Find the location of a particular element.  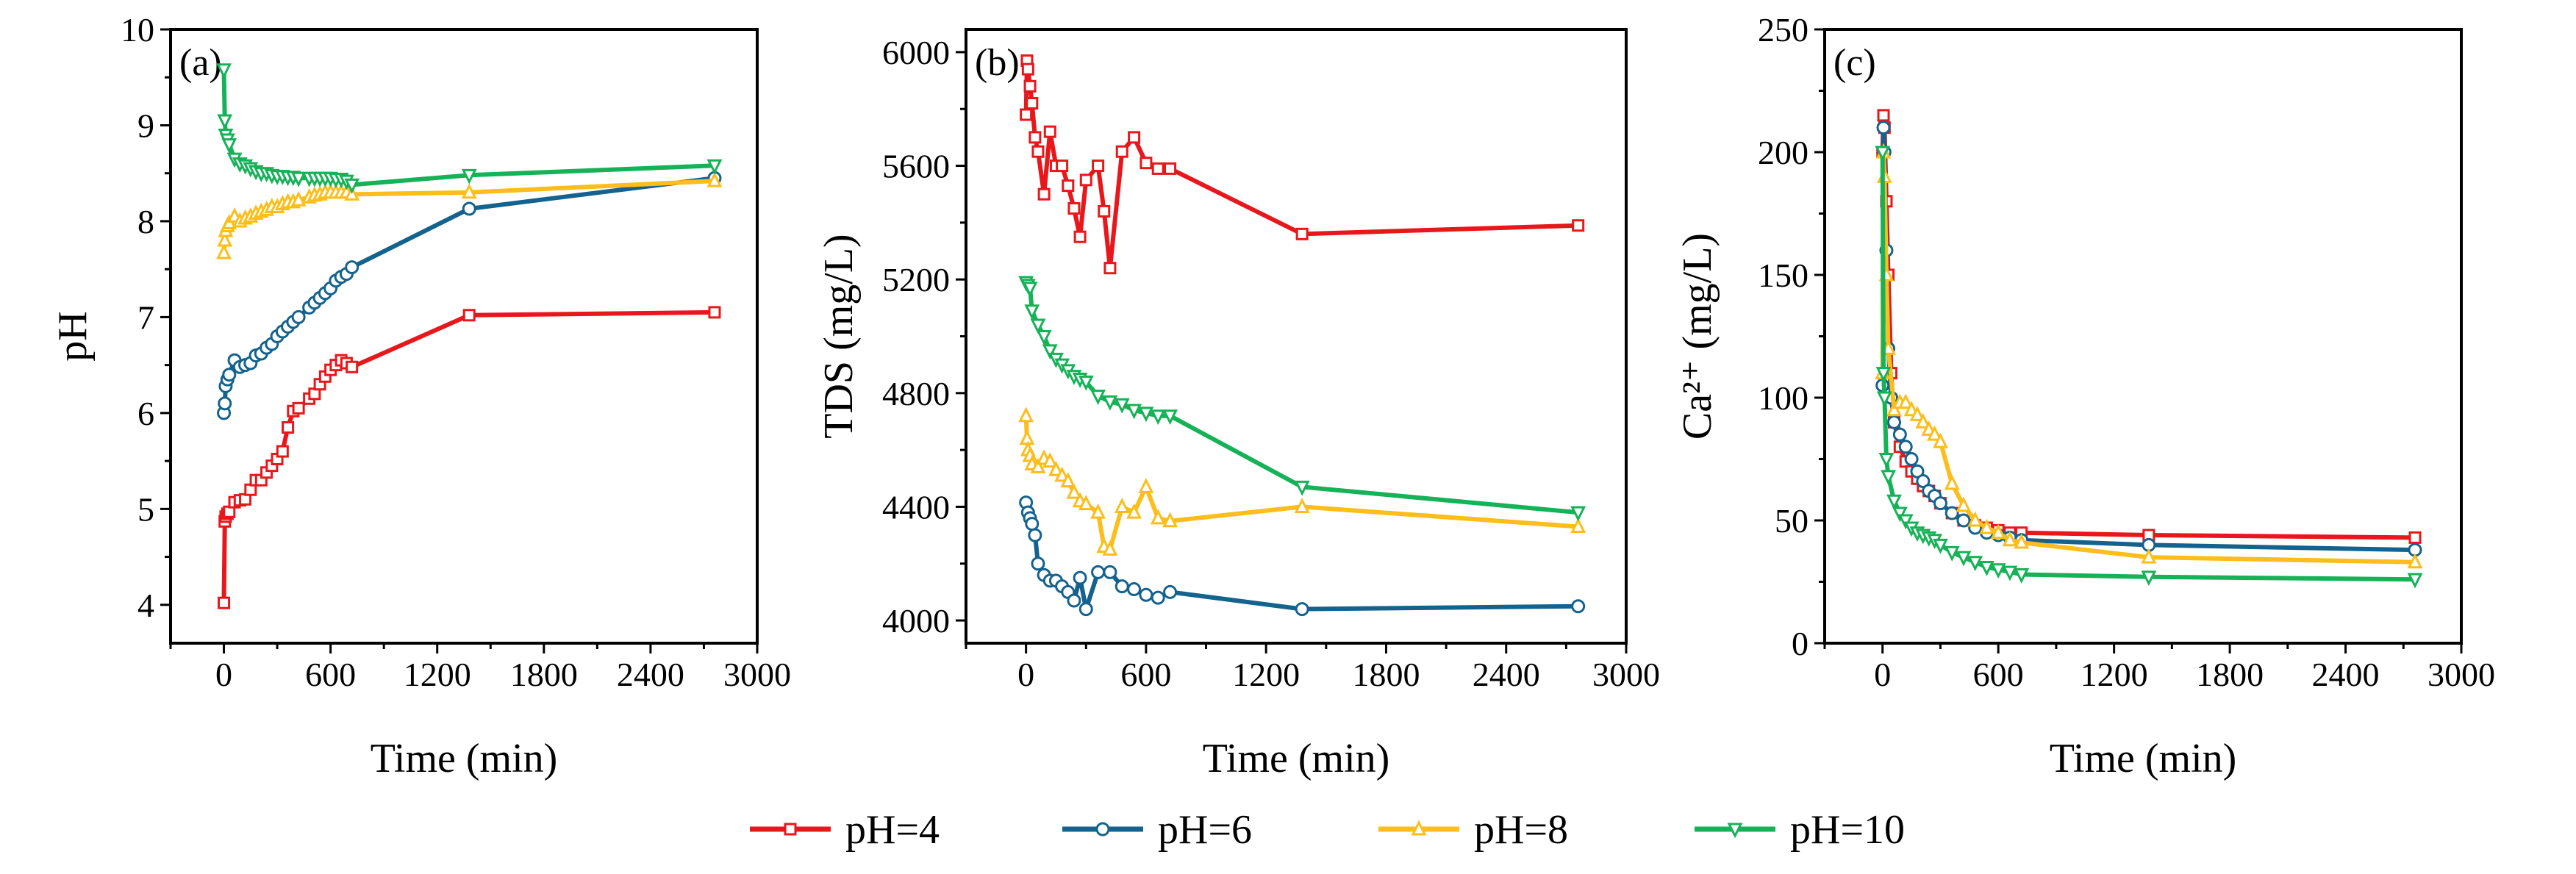

legend-label: pH=4 is located at coordinates (892, 830).